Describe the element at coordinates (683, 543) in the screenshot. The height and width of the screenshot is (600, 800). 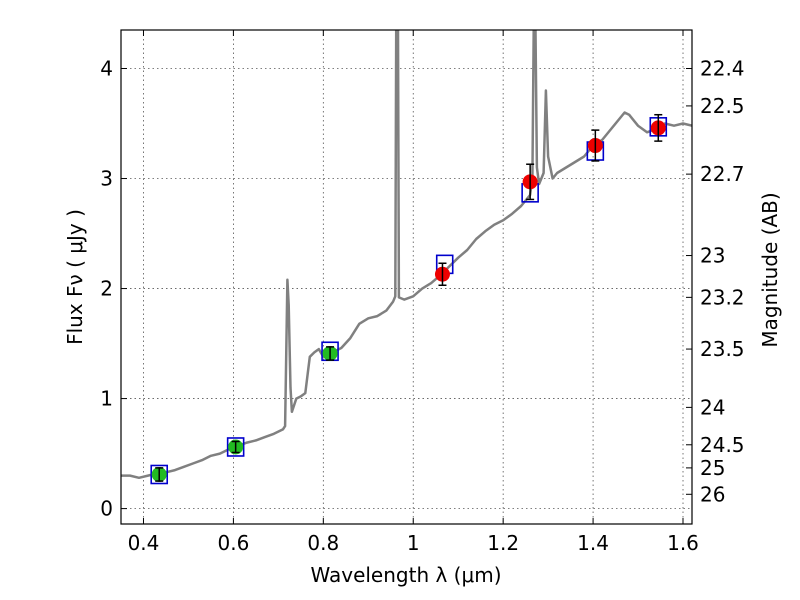
I see `x-tick-label: 1.6` at that location.